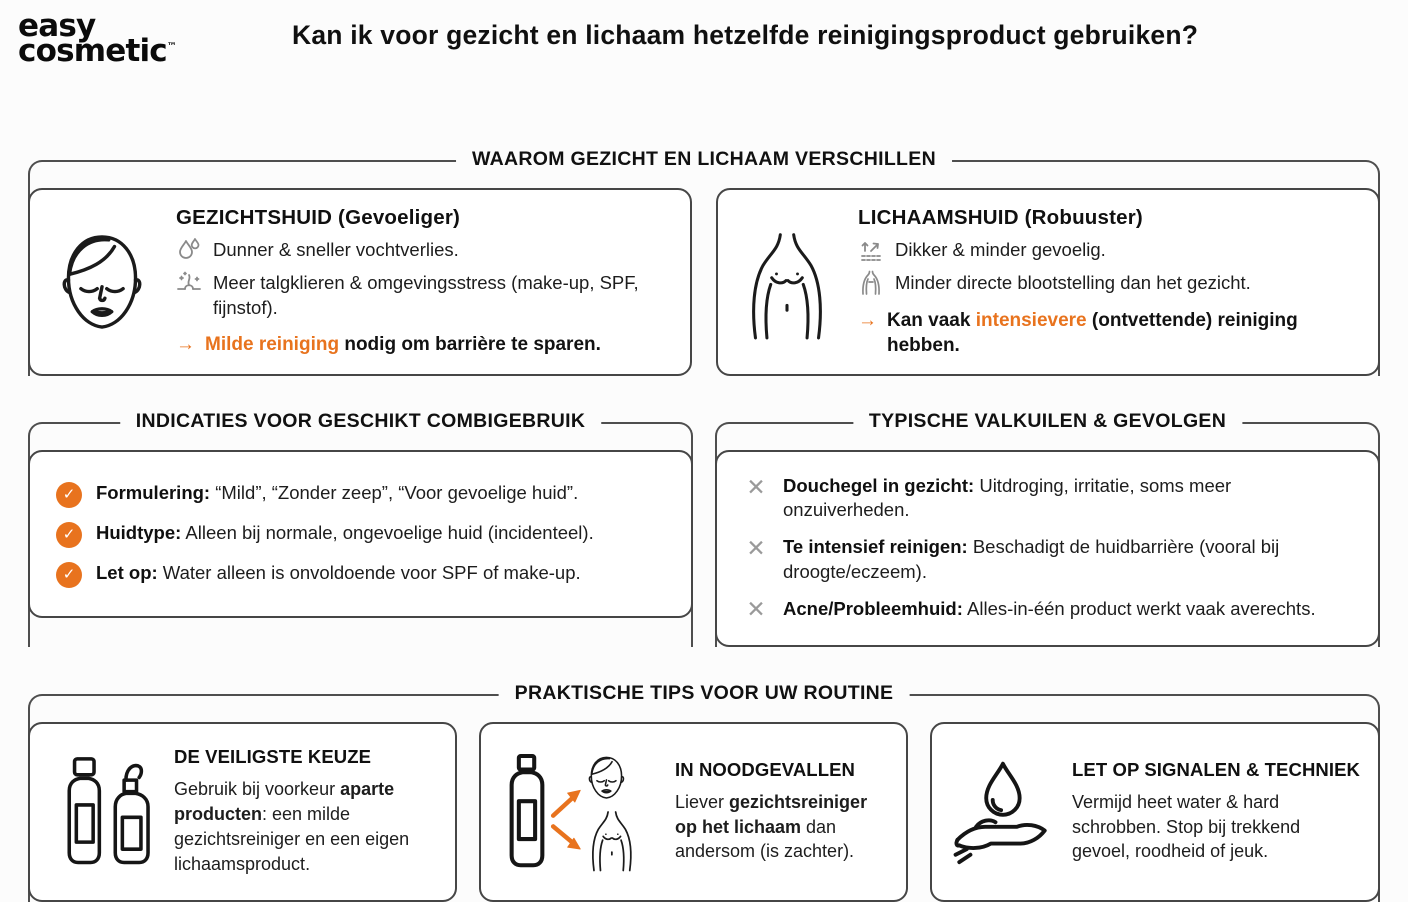 Image resolution: width=1408 pixels, height=902 pixels. What do you see at coordinates (931, 320) in the screenshot?
I see `conclusion-pre: Kan vaak` at bounding box center [931, 320].